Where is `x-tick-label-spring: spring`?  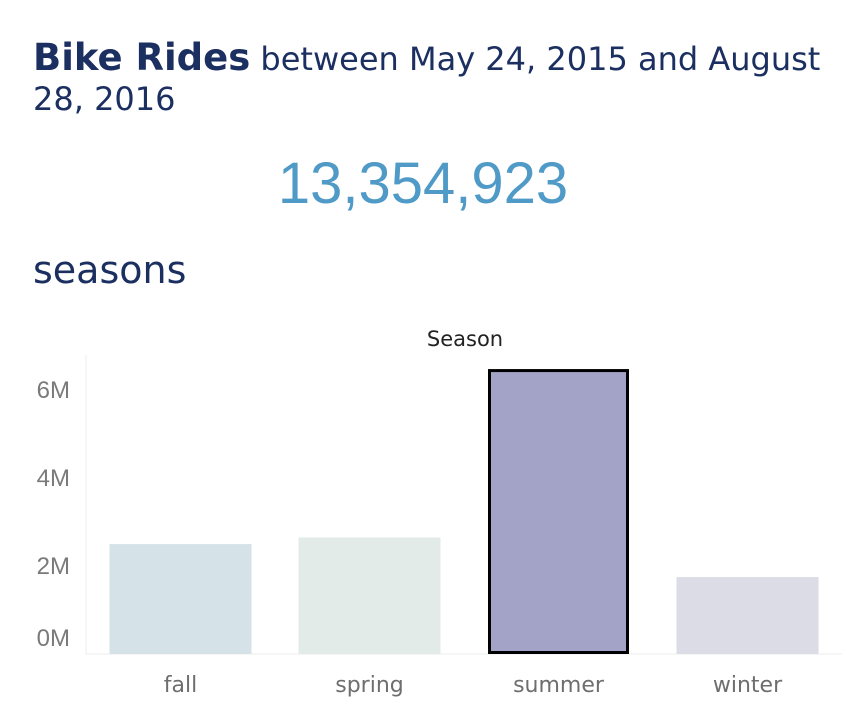
x-tick-label-spring: spring is located at coordinates (369, 685).